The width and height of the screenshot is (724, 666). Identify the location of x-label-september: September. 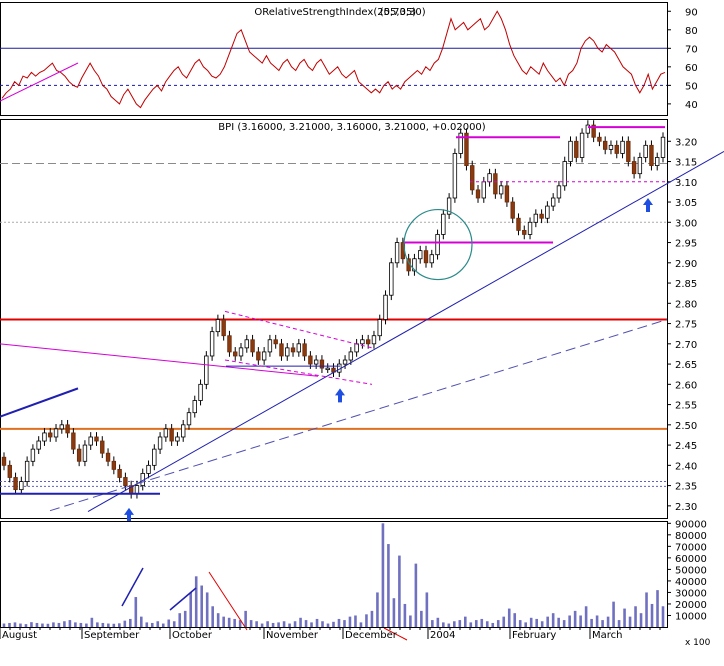
(112, 635).